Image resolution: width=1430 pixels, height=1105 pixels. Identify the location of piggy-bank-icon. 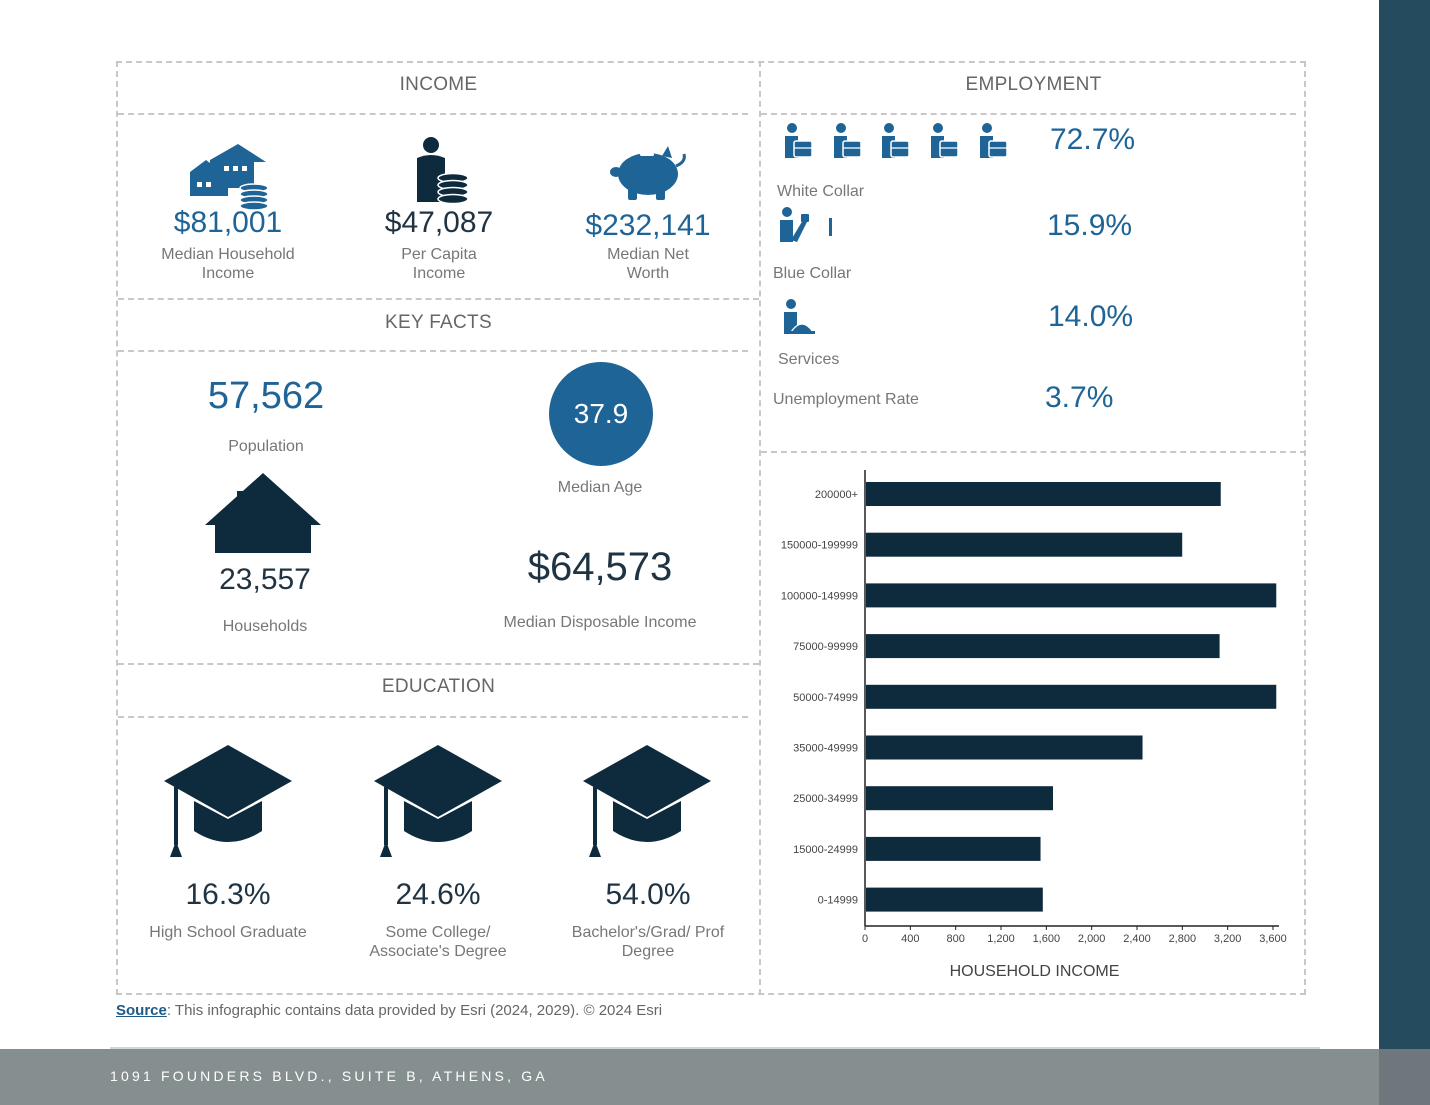
(648, 173).